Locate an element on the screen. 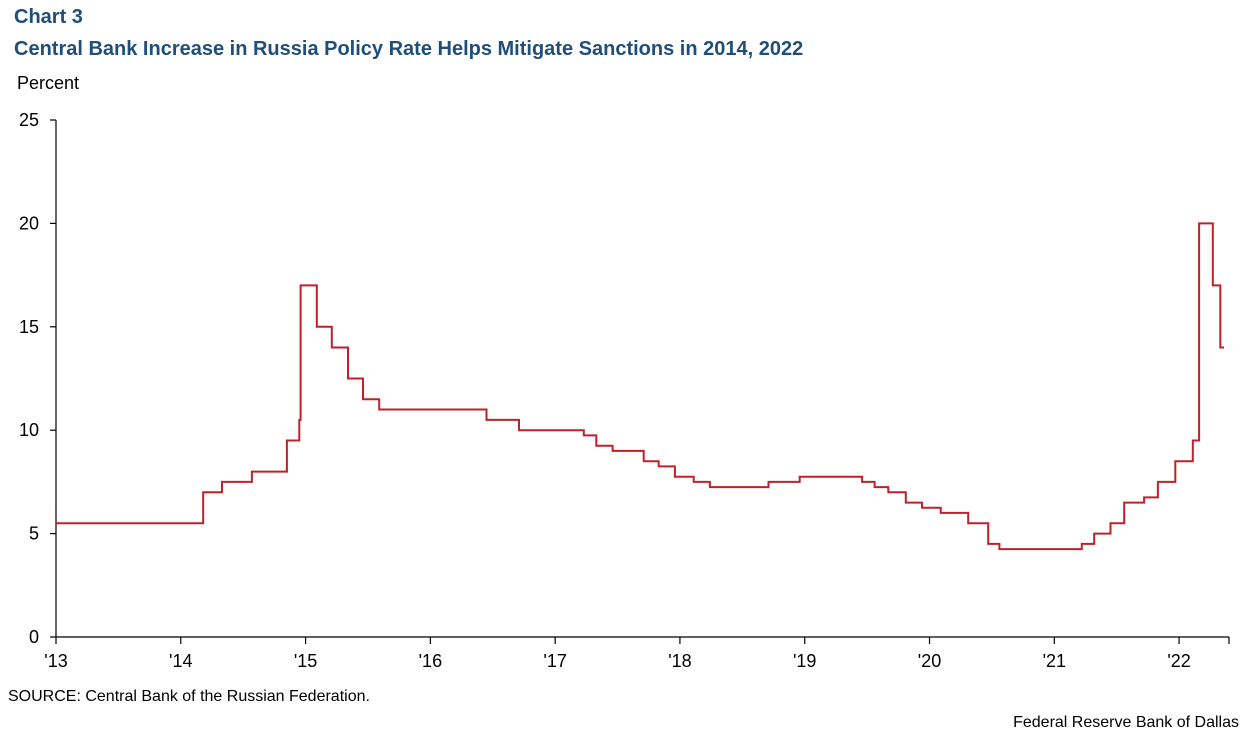 Image resolution: width=1247 pixels, height=737 pixels. y-tick-label: 15 is located at coordinates (29, 327).